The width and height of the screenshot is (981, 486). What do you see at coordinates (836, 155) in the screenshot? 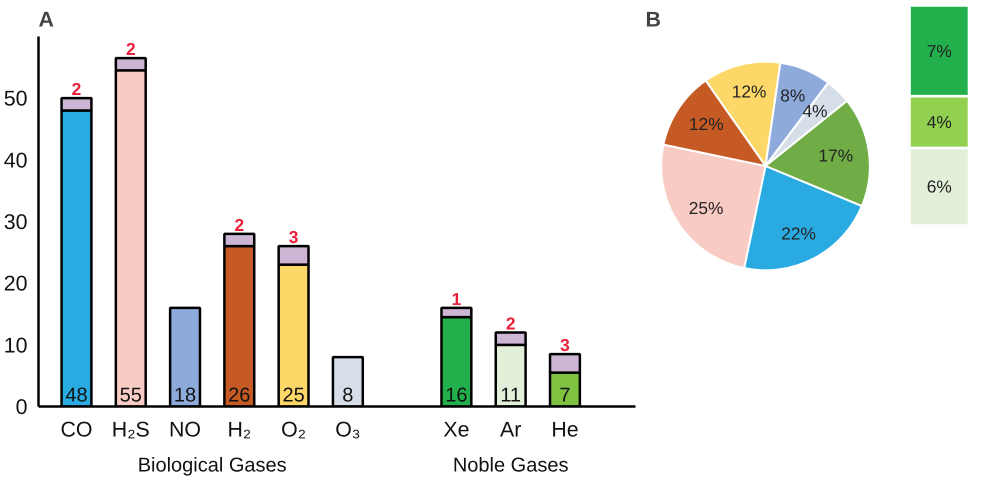
I see `data-label: 17%` at bounding box center [836, 155].